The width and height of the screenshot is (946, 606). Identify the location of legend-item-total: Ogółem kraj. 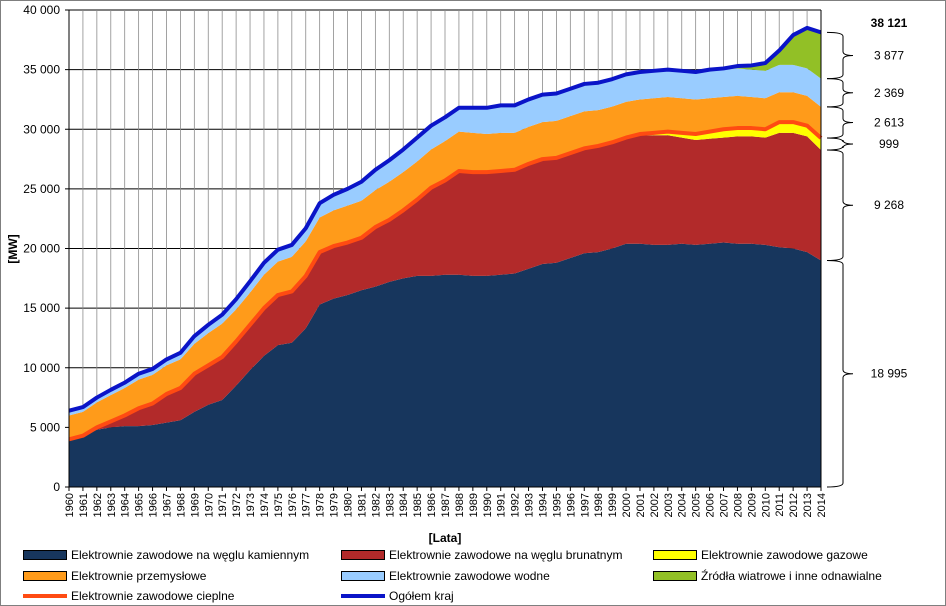
(397, 596).